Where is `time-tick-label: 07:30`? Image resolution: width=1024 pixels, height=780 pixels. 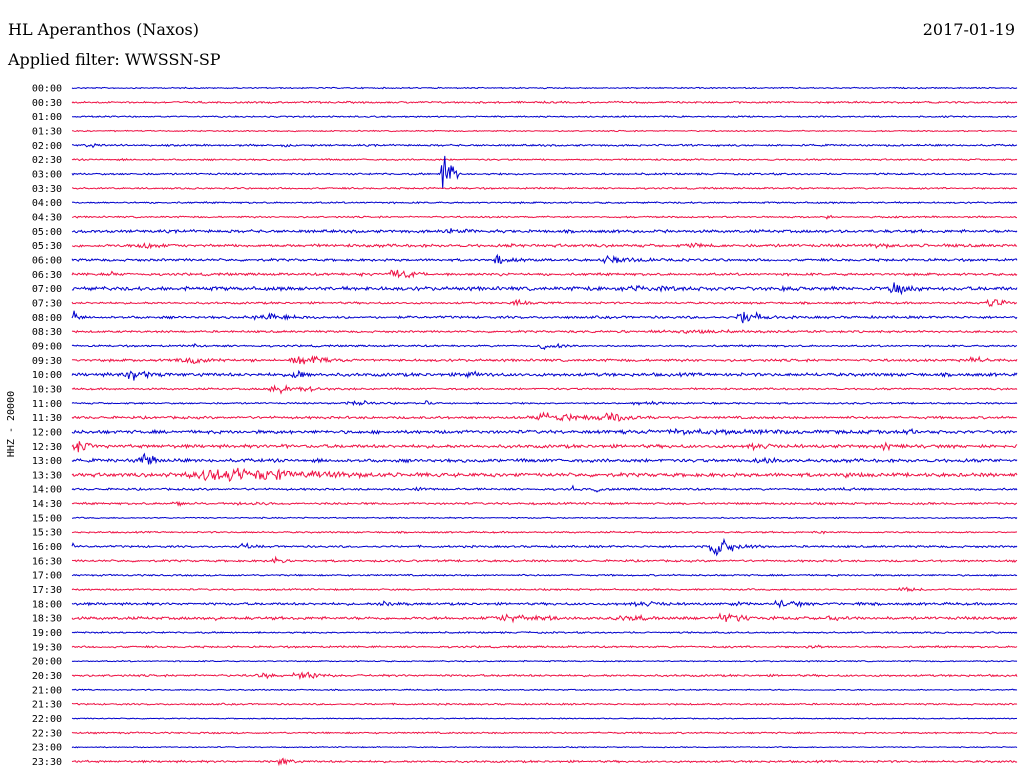 time-tick-label: 07:30 is located at coordinates (47, 303).